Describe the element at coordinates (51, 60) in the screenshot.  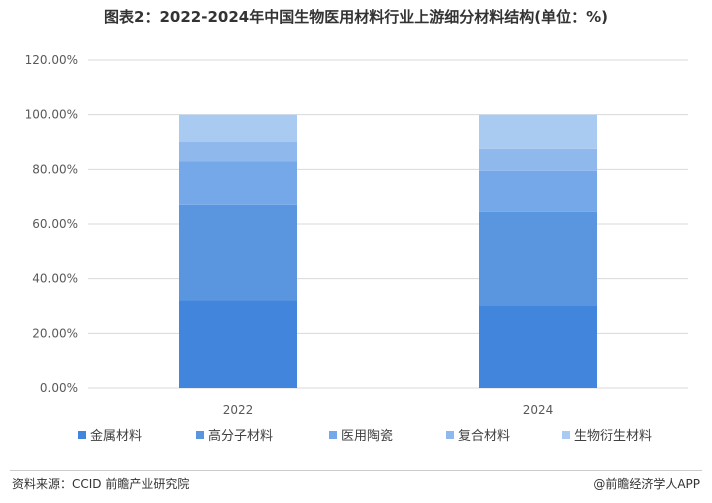
I see `y-tick-label: 120.00%` at that location.